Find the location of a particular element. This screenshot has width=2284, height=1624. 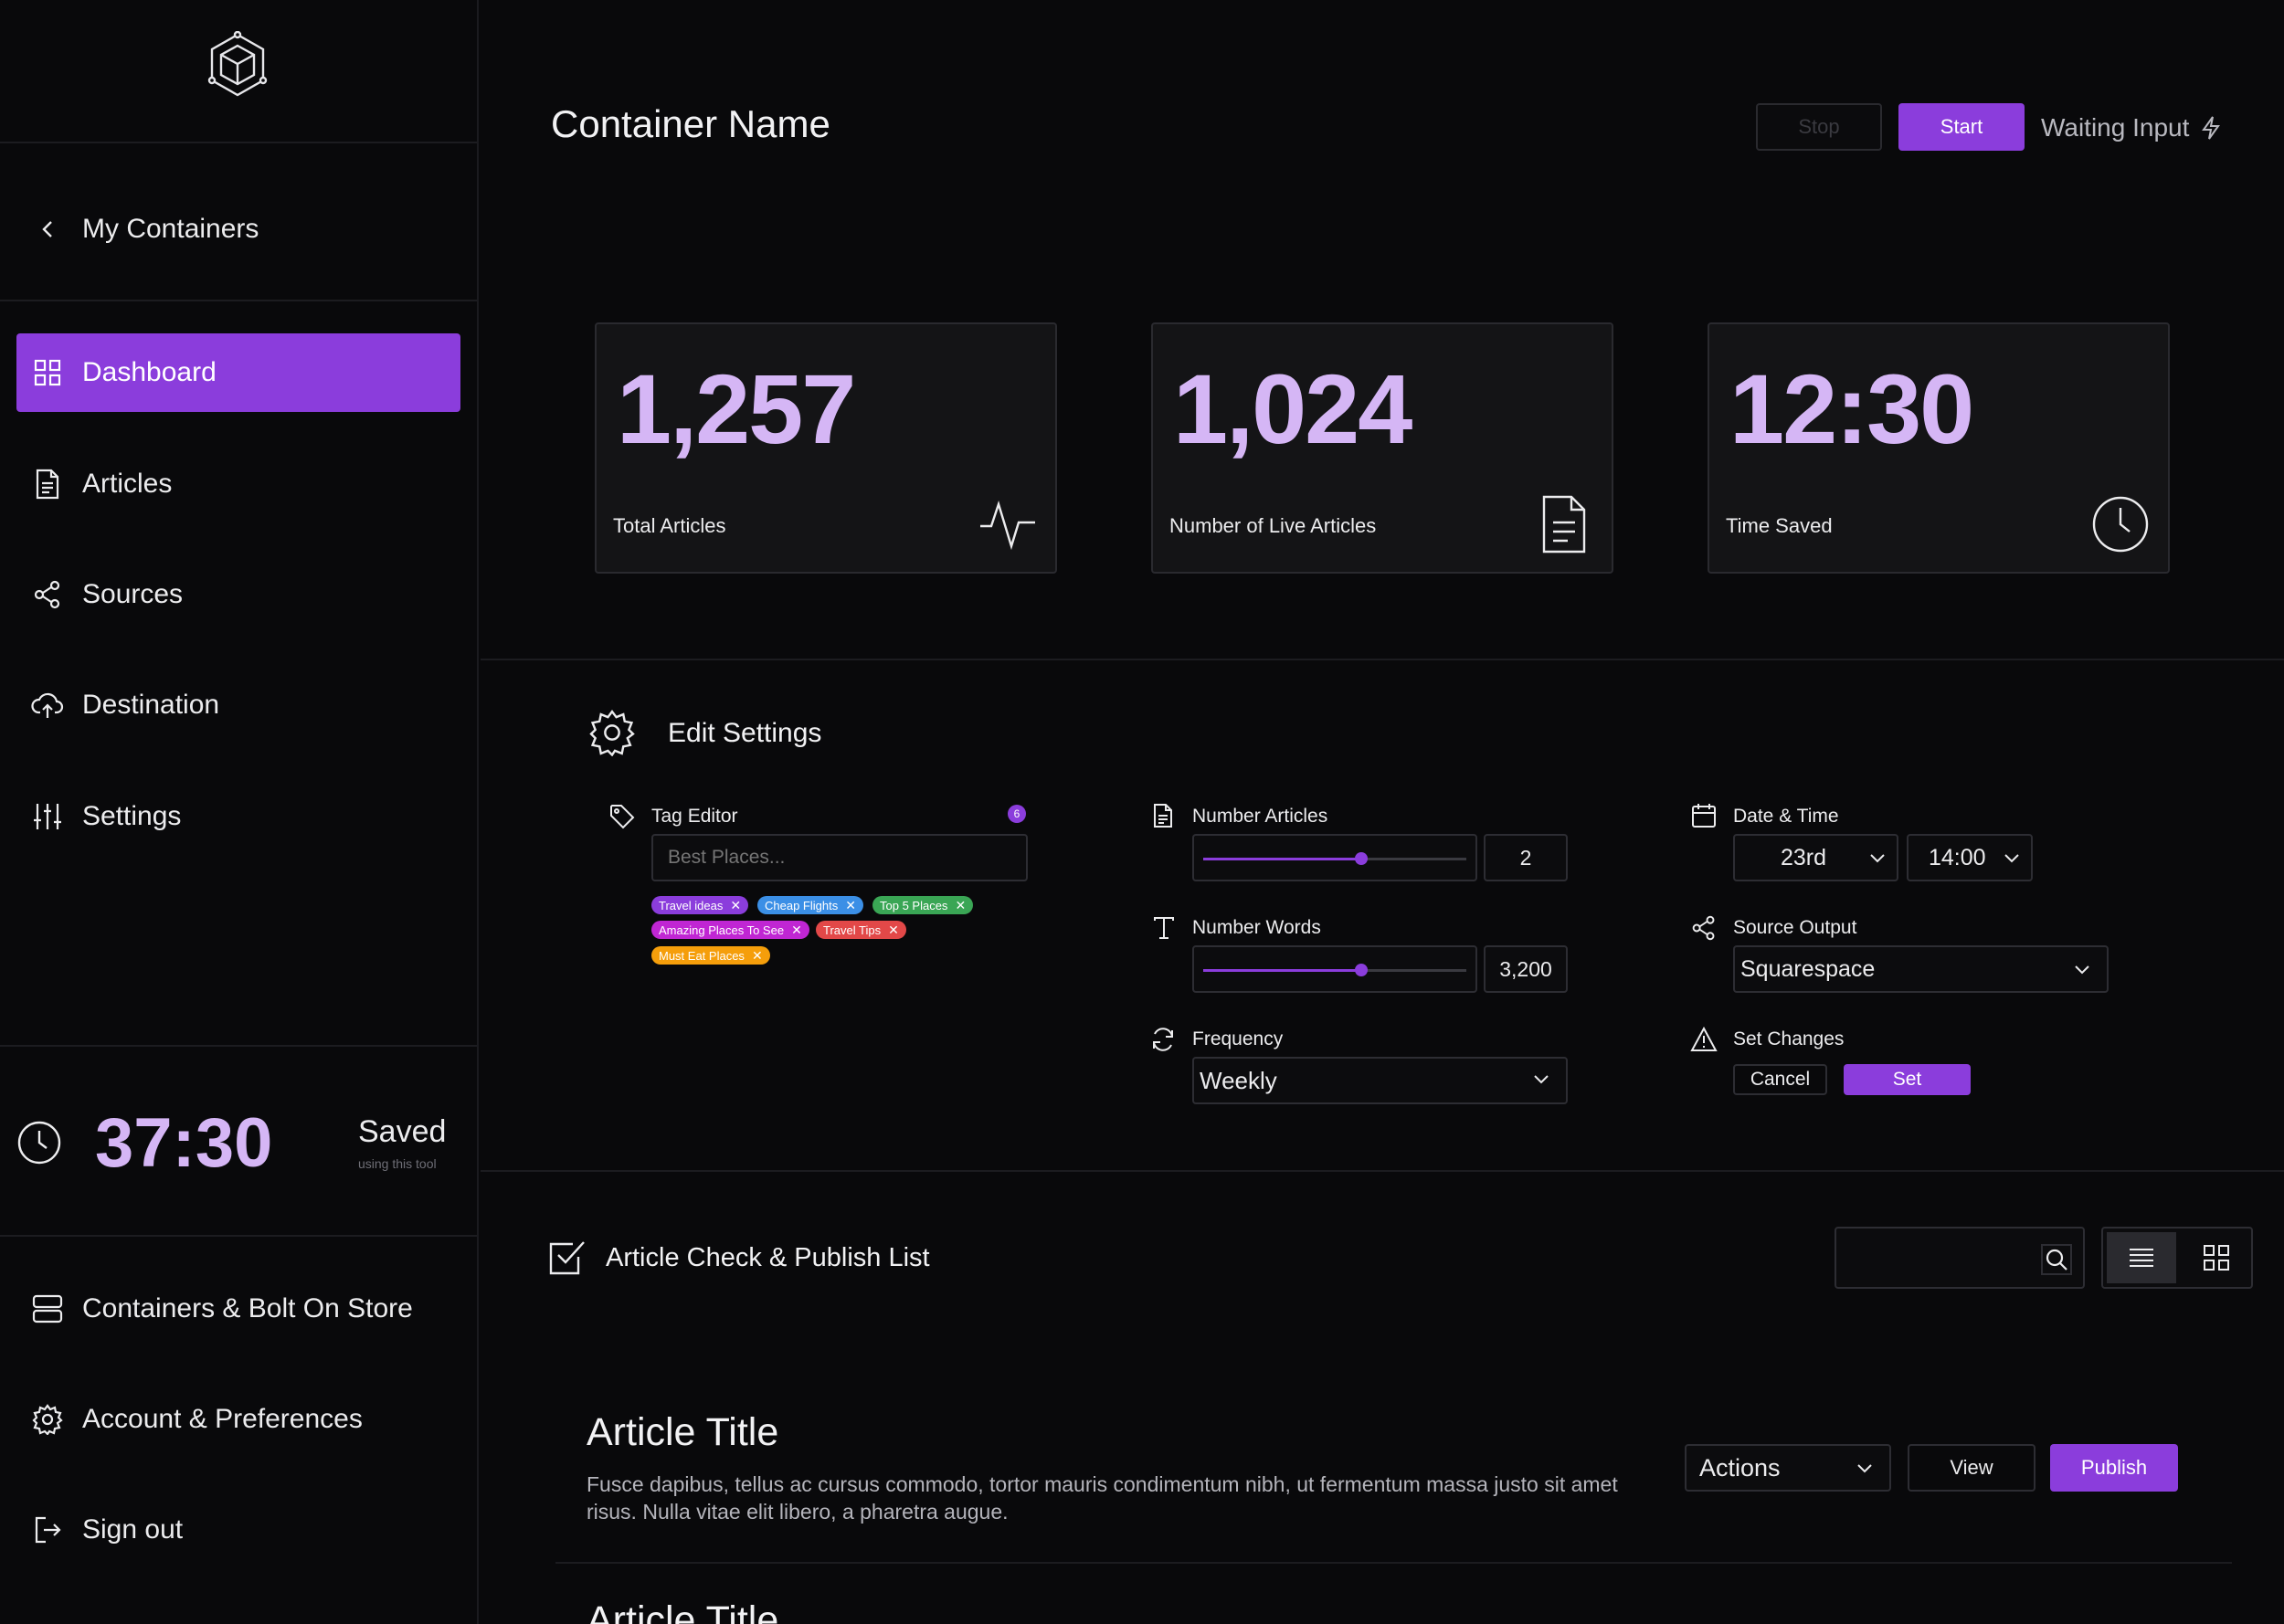

stop-button: Stop is located at coordinates (1819, 127).